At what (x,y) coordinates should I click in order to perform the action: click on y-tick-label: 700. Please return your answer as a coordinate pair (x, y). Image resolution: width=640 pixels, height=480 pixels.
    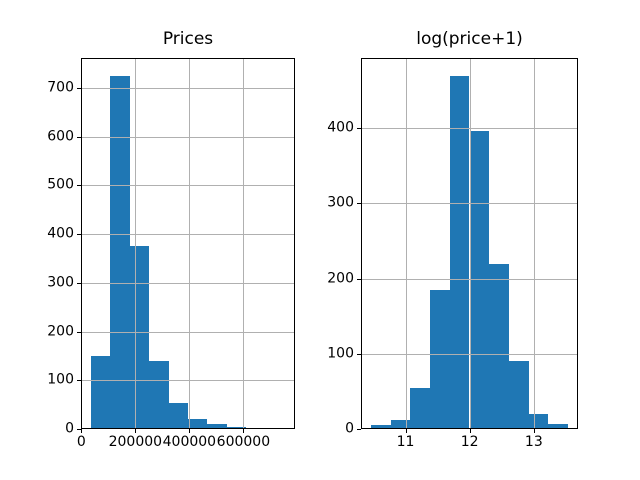
    Looking at the image, I should click on (60, 87).